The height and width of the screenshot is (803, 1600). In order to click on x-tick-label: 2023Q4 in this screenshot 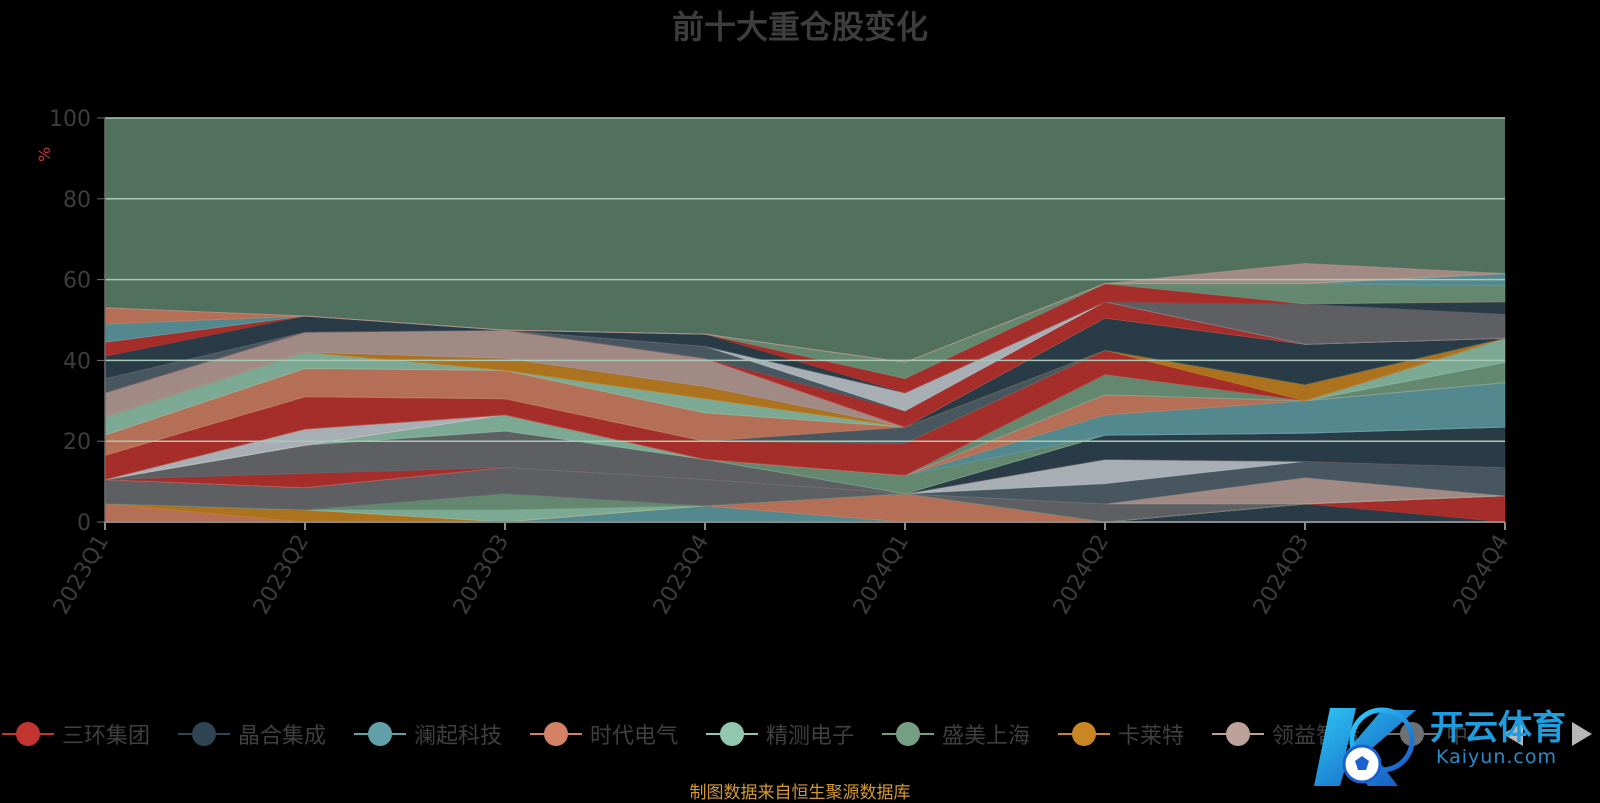, I will do `click(681, 575)`.